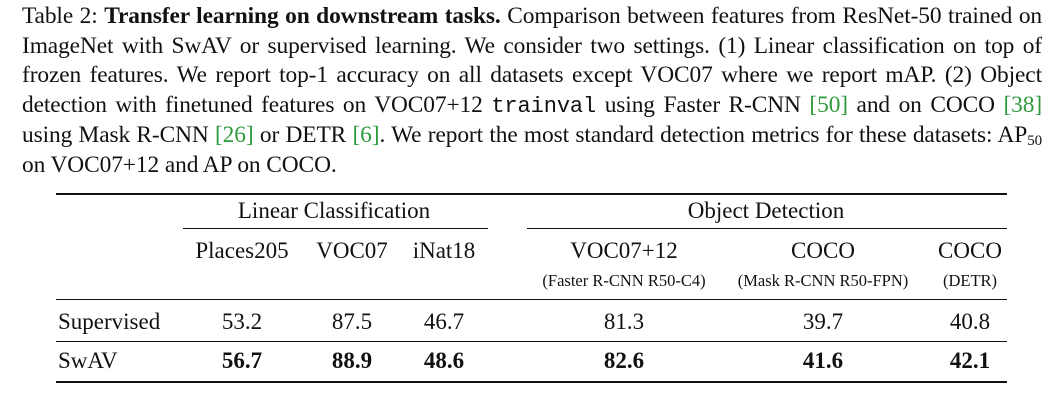  What do you see at coordinates (1034, 141) in the screenshot?
I see `caption-subscript: 50` at bounding box center [1034, 141].